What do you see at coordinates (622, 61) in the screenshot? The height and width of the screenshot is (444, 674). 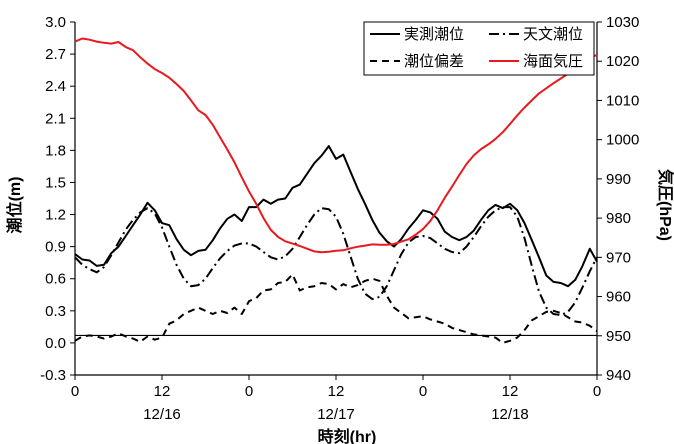 I see `right-tick-label: 1020` at bounding box center [622, 61].